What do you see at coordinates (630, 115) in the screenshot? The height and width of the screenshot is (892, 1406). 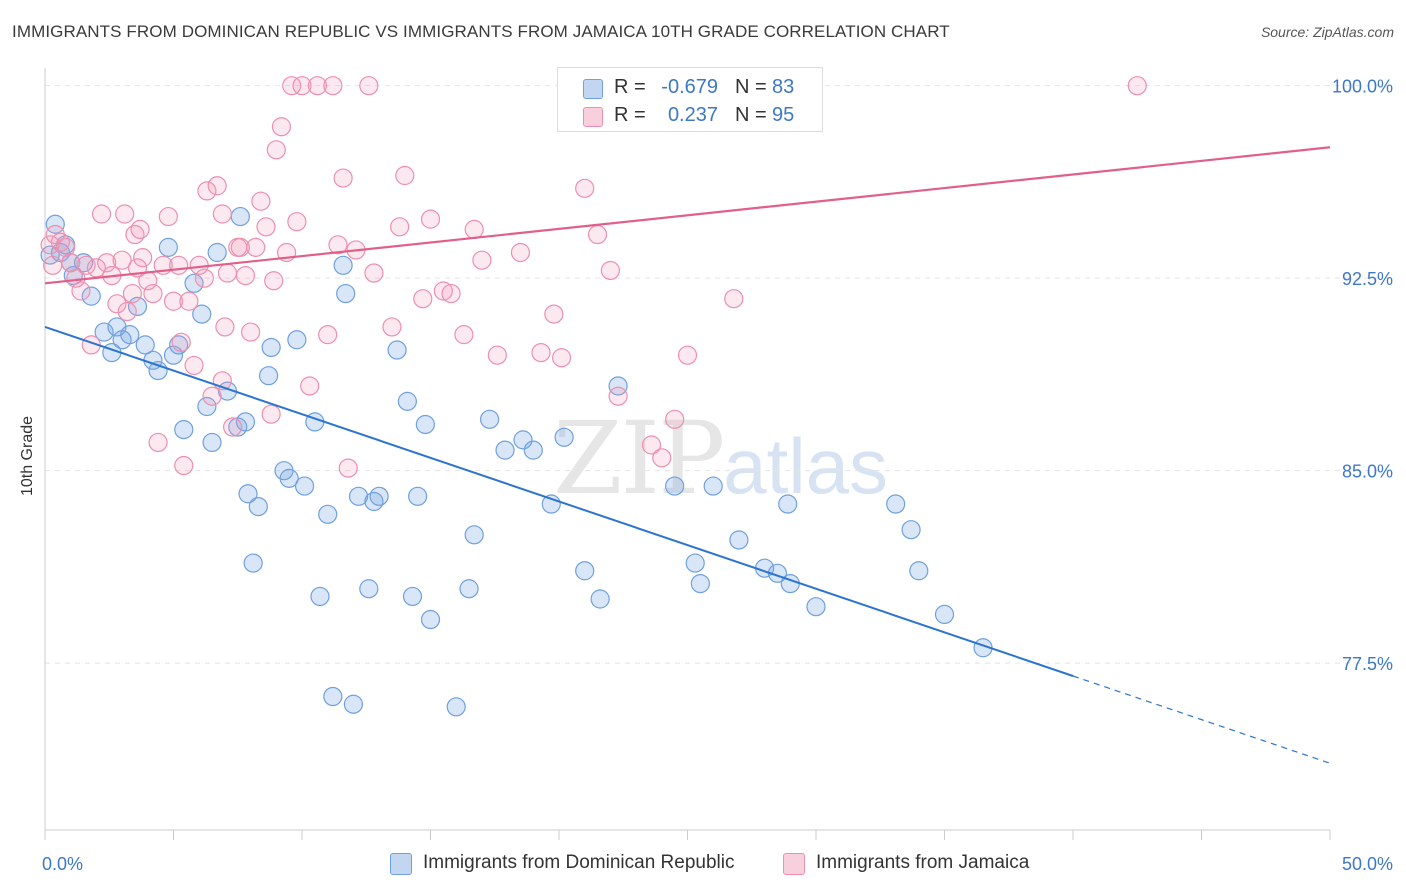 I see `legend-r-label: R =` at bounding box center [630, 115].